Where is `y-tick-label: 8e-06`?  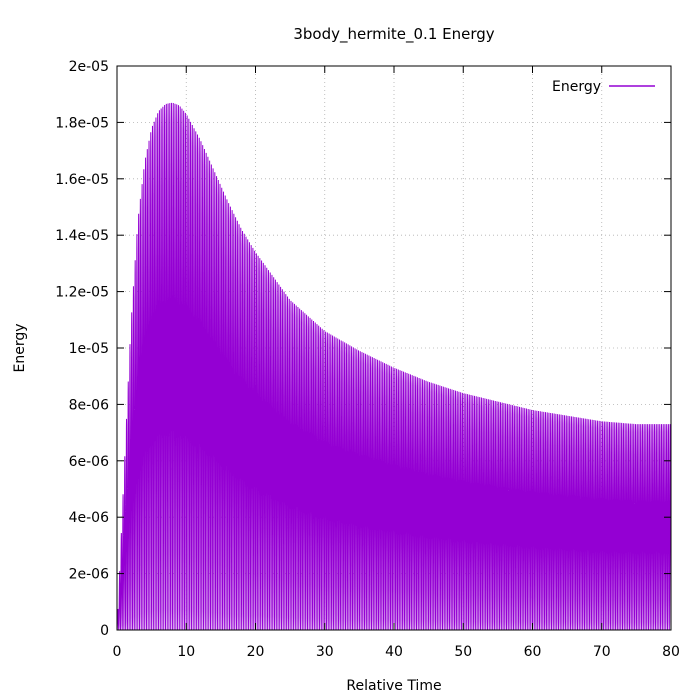 y-tick-label: 8e-06 is located at coordinates (89, 405).